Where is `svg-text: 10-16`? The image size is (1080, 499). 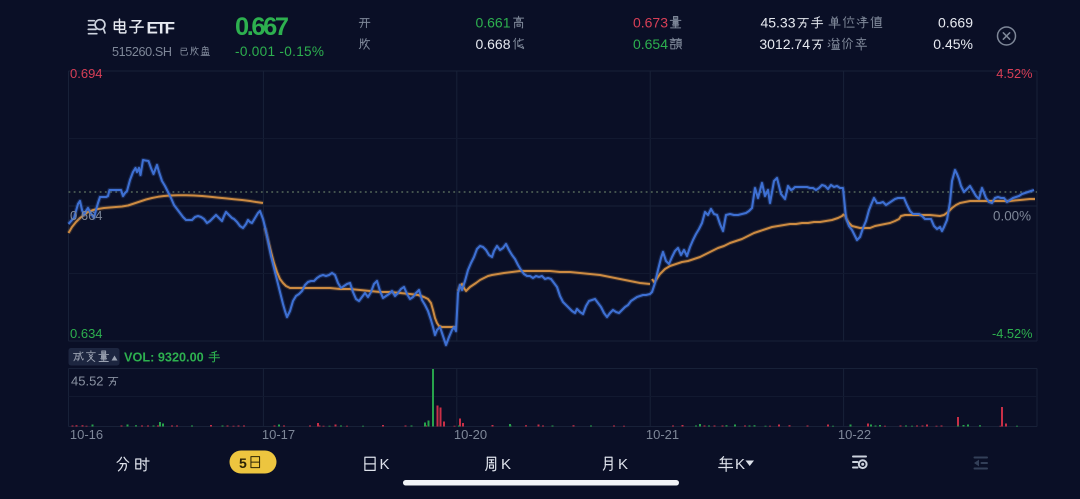
svg-text: 10-16 is located at coordinates (86, 434).